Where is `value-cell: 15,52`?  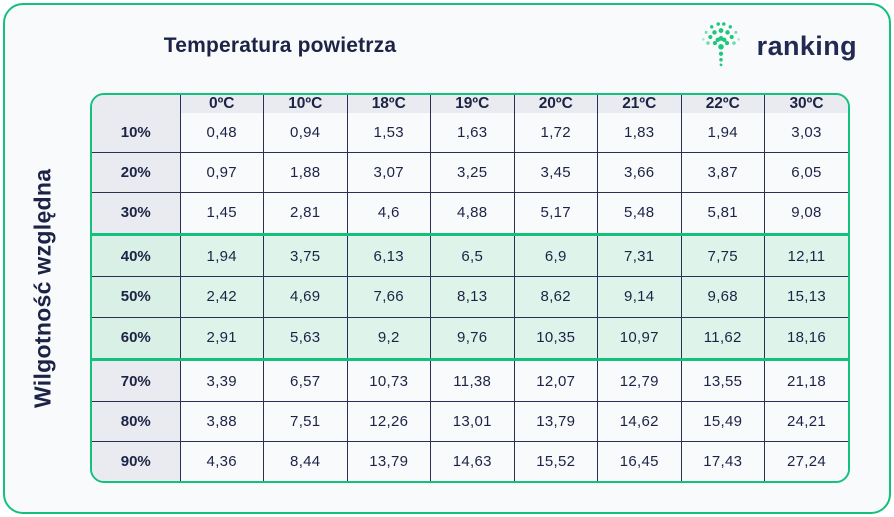
value-cell: 15,52 is located at coordinates (556, 461).